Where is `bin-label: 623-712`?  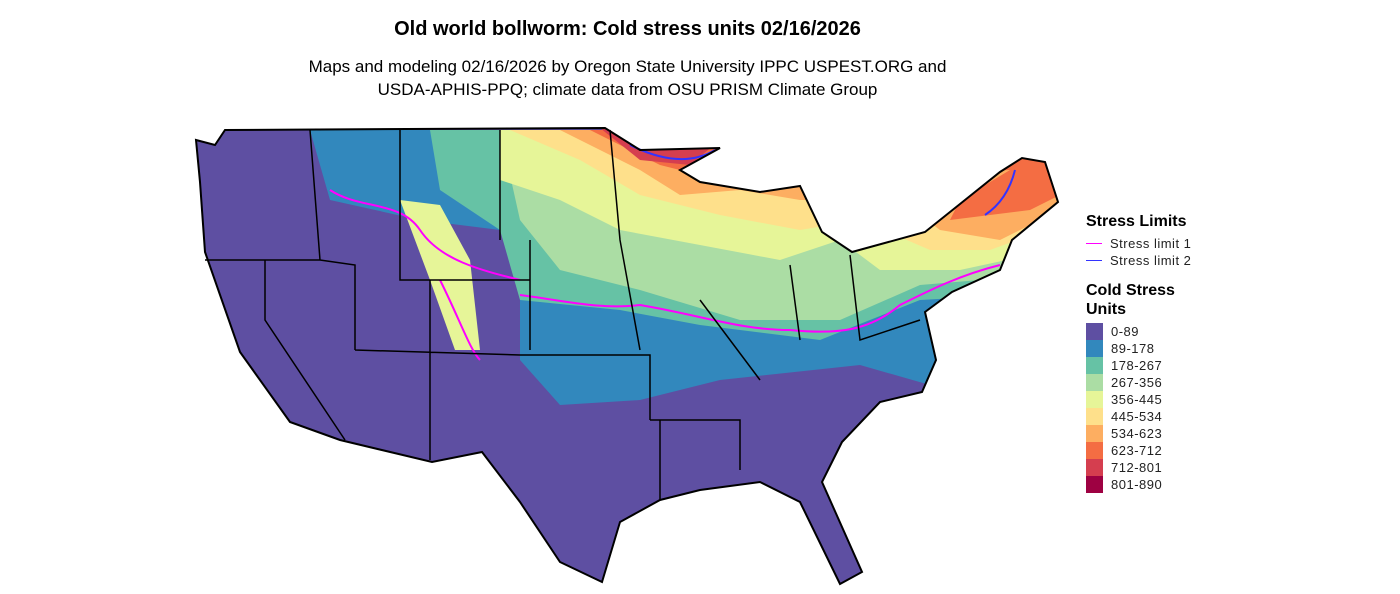 bin-label: 623-712 is located at coordinates (1137, 450).